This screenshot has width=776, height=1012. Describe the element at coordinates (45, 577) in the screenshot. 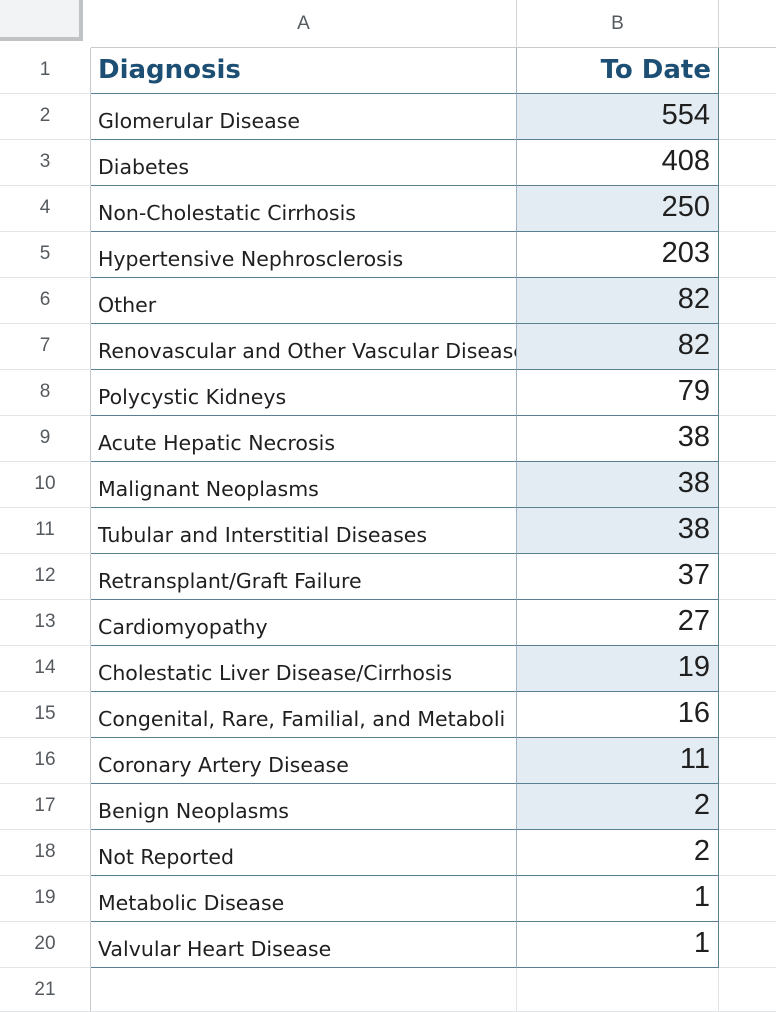

I see `row-header: 12` at that location.